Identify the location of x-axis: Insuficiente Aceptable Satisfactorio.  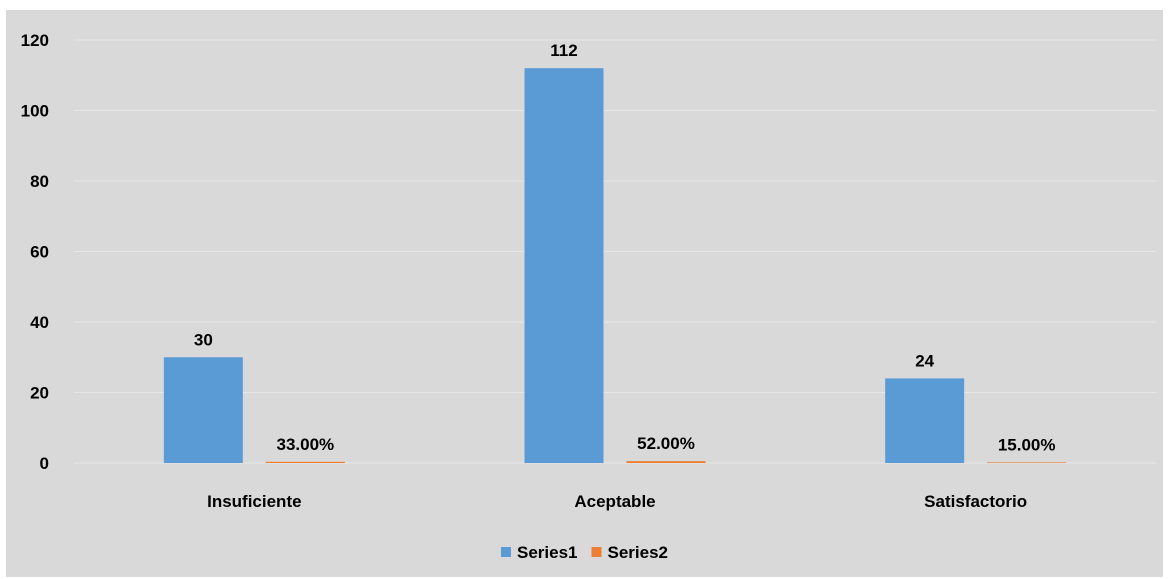
(617, 501).